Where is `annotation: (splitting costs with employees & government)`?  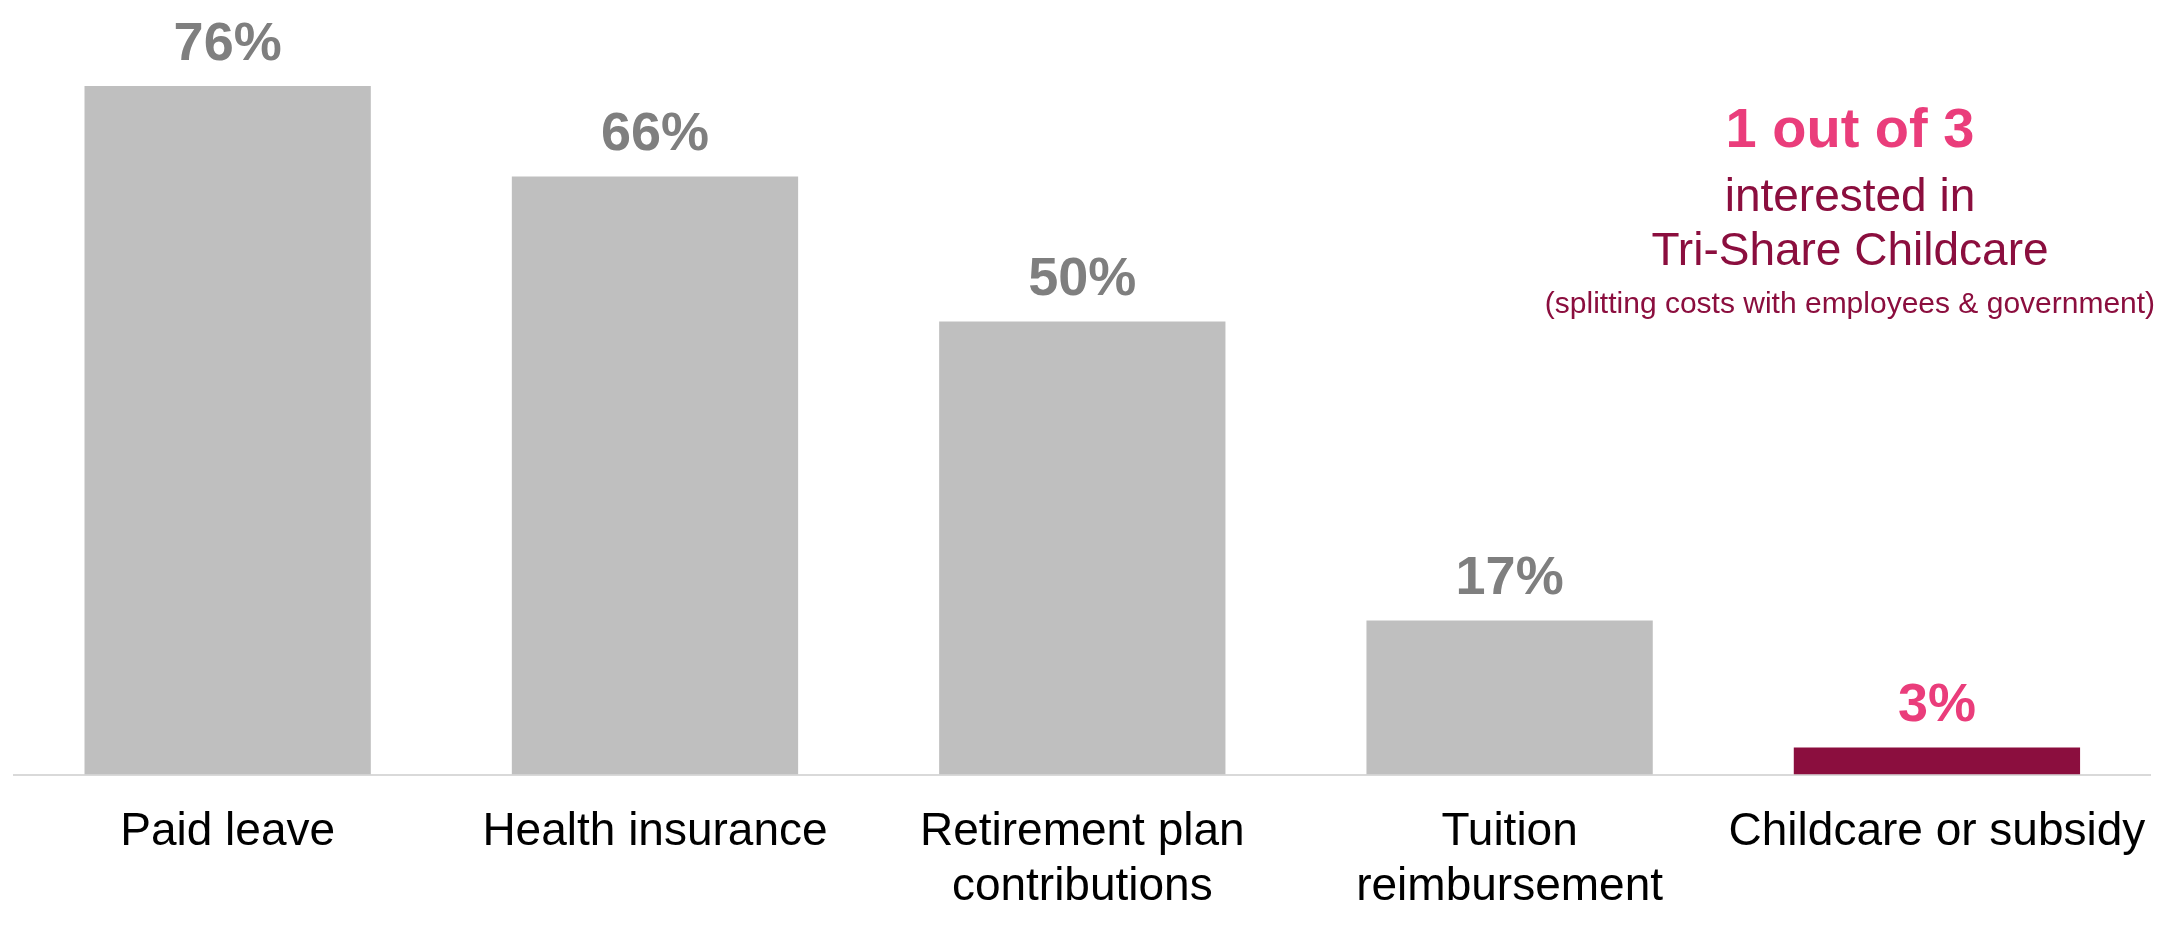 annotation: (splitting costs with employees & government) is located at coordinates (1850, 303).